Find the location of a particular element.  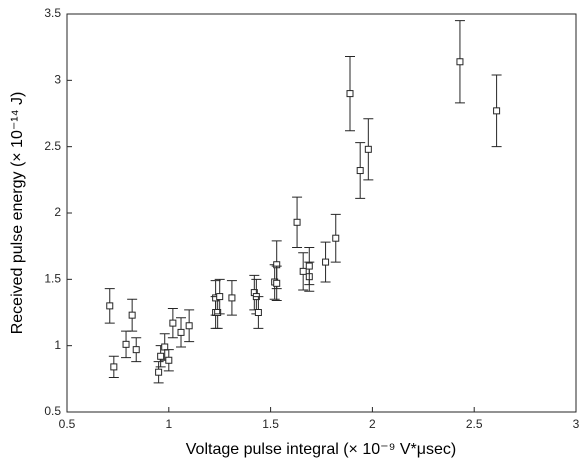

x-tick-label: 3 is located at coordinates (576, 424).